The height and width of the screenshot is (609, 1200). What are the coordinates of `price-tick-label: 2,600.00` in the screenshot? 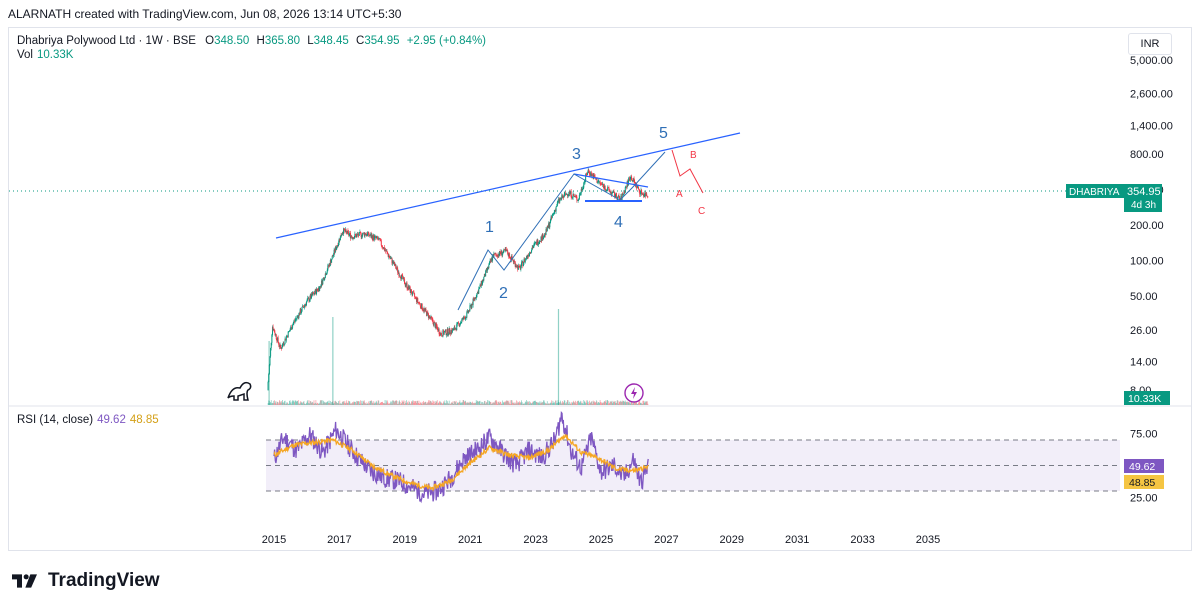 It's located at (1151, 95).